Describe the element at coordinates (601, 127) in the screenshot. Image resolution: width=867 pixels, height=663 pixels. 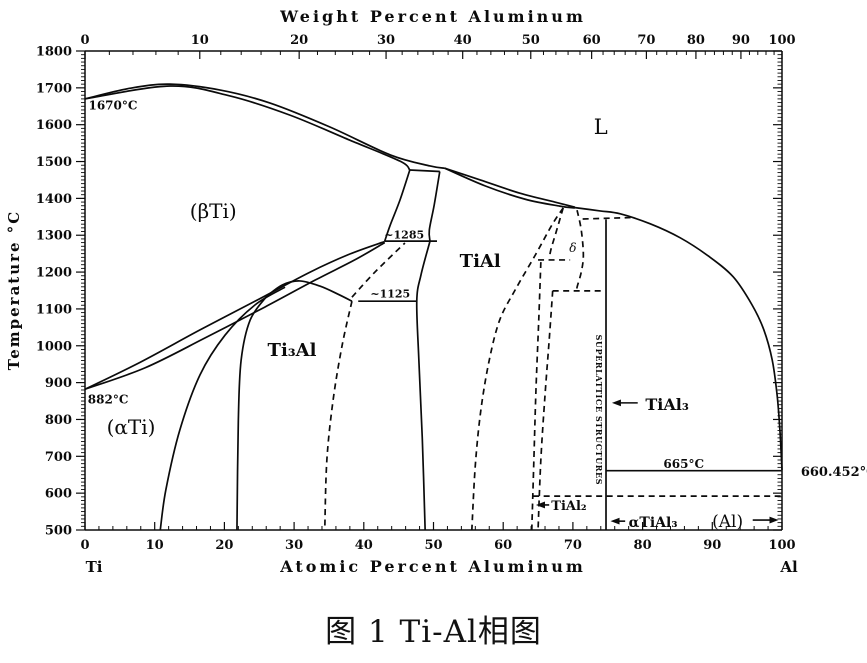
I see `label-phase-liquid: L` at that location.